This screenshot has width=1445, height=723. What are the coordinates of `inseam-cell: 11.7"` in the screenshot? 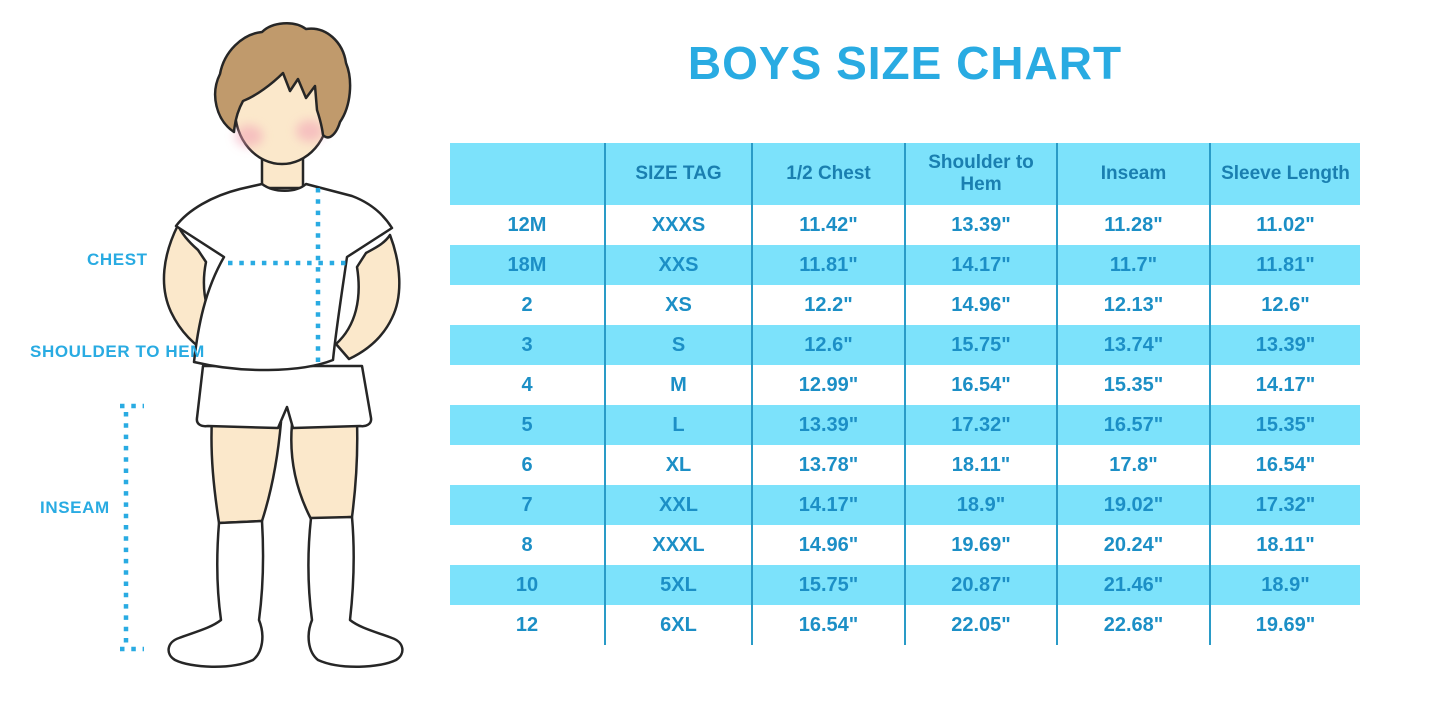 It's located at (1133, 265).